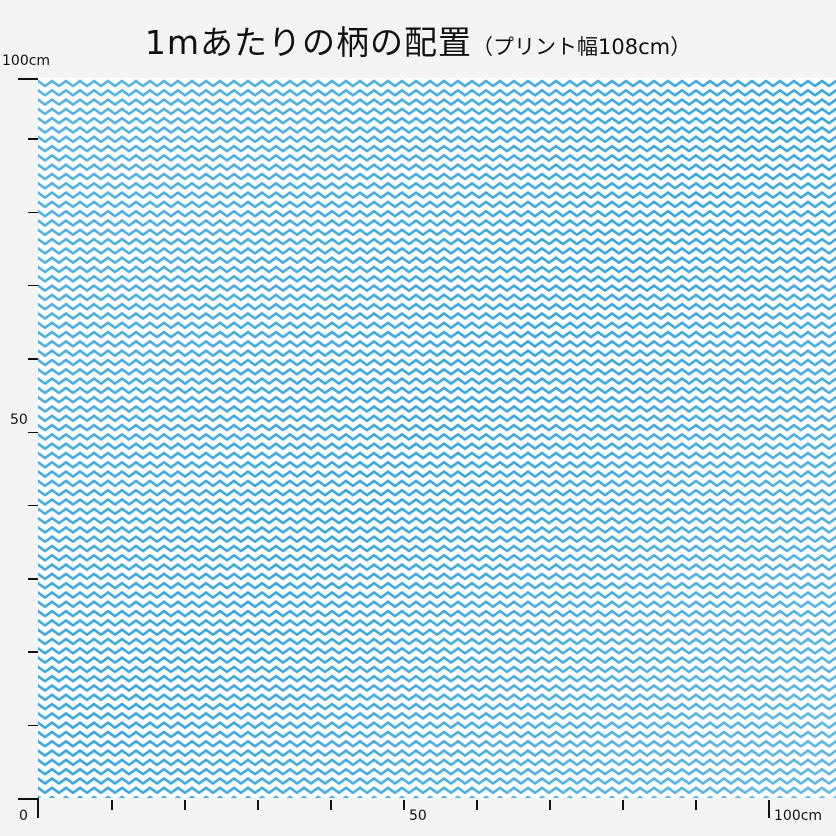 This screenshot has width=836, height=836. What do you see at coordinates (19, 420) in the screenshot?
I see `y-axis-mid-label: 50` at bounding box center [19, 420].